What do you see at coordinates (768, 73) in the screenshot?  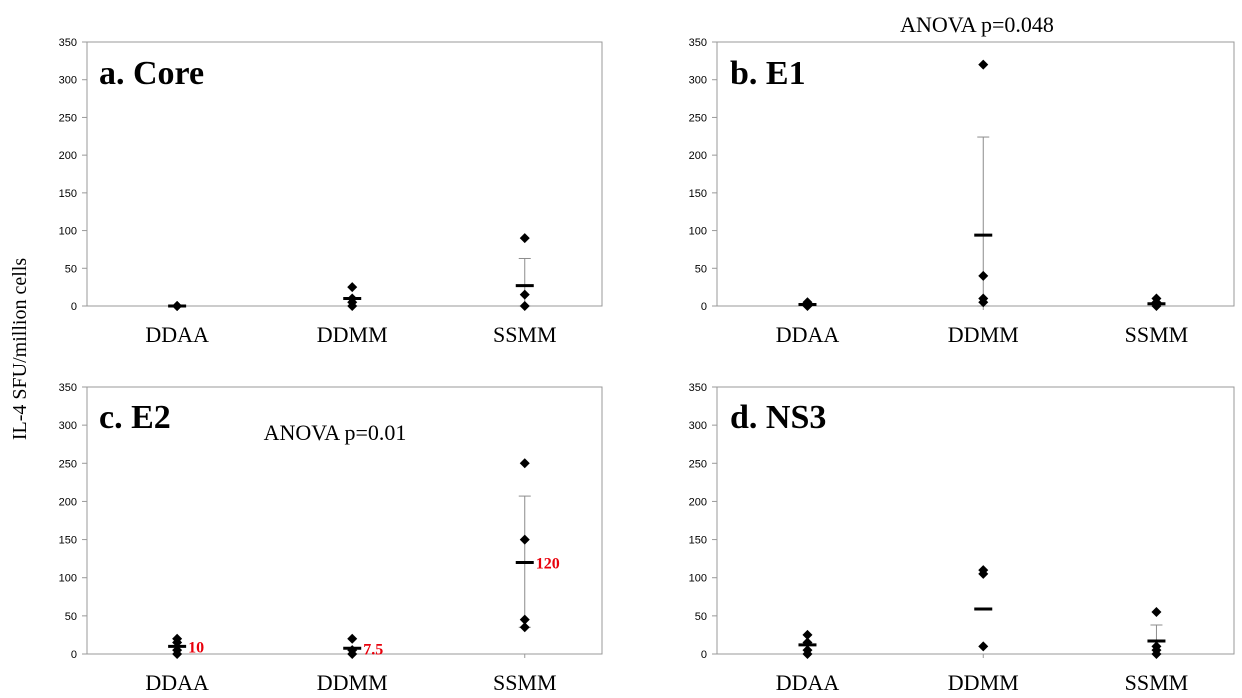 I see `panel-title: b. E1` at bounding box center [768, 73].